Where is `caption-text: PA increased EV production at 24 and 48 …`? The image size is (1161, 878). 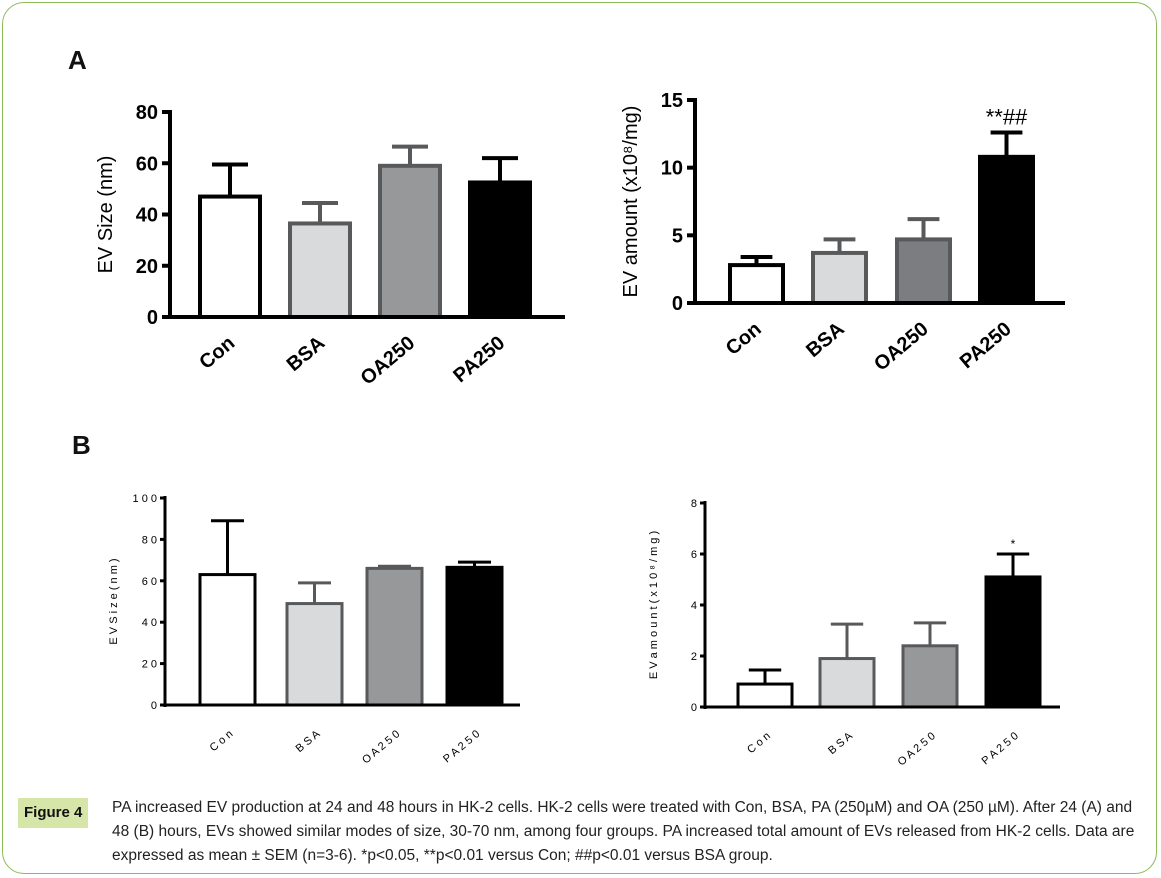 caption-text: PA increased EV production at 24 and 48 … is located at coordinates (623, 831).